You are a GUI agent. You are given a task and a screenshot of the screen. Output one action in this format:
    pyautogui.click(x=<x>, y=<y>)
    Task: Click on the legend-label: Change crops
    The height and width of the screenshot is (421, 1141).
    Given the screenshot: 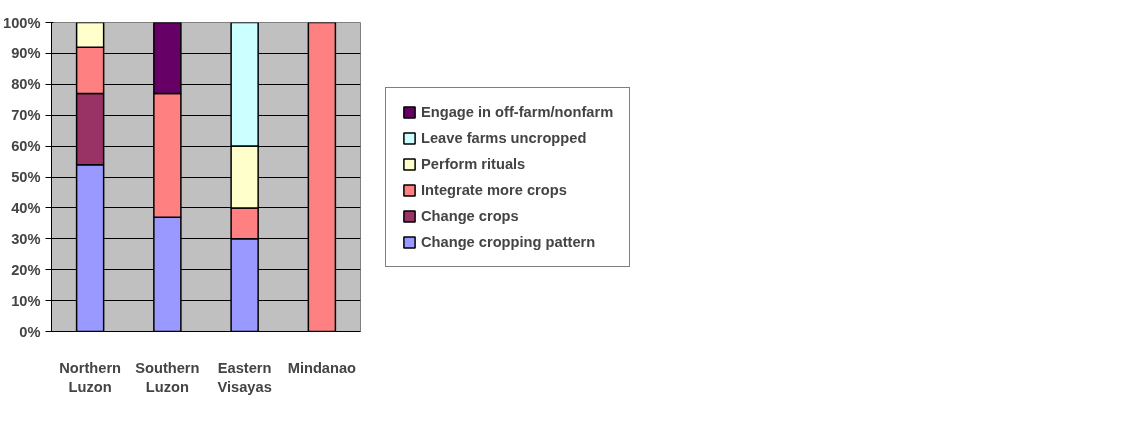 What is the action you would take?
    pyautogui.click(x=470, y=215)
    